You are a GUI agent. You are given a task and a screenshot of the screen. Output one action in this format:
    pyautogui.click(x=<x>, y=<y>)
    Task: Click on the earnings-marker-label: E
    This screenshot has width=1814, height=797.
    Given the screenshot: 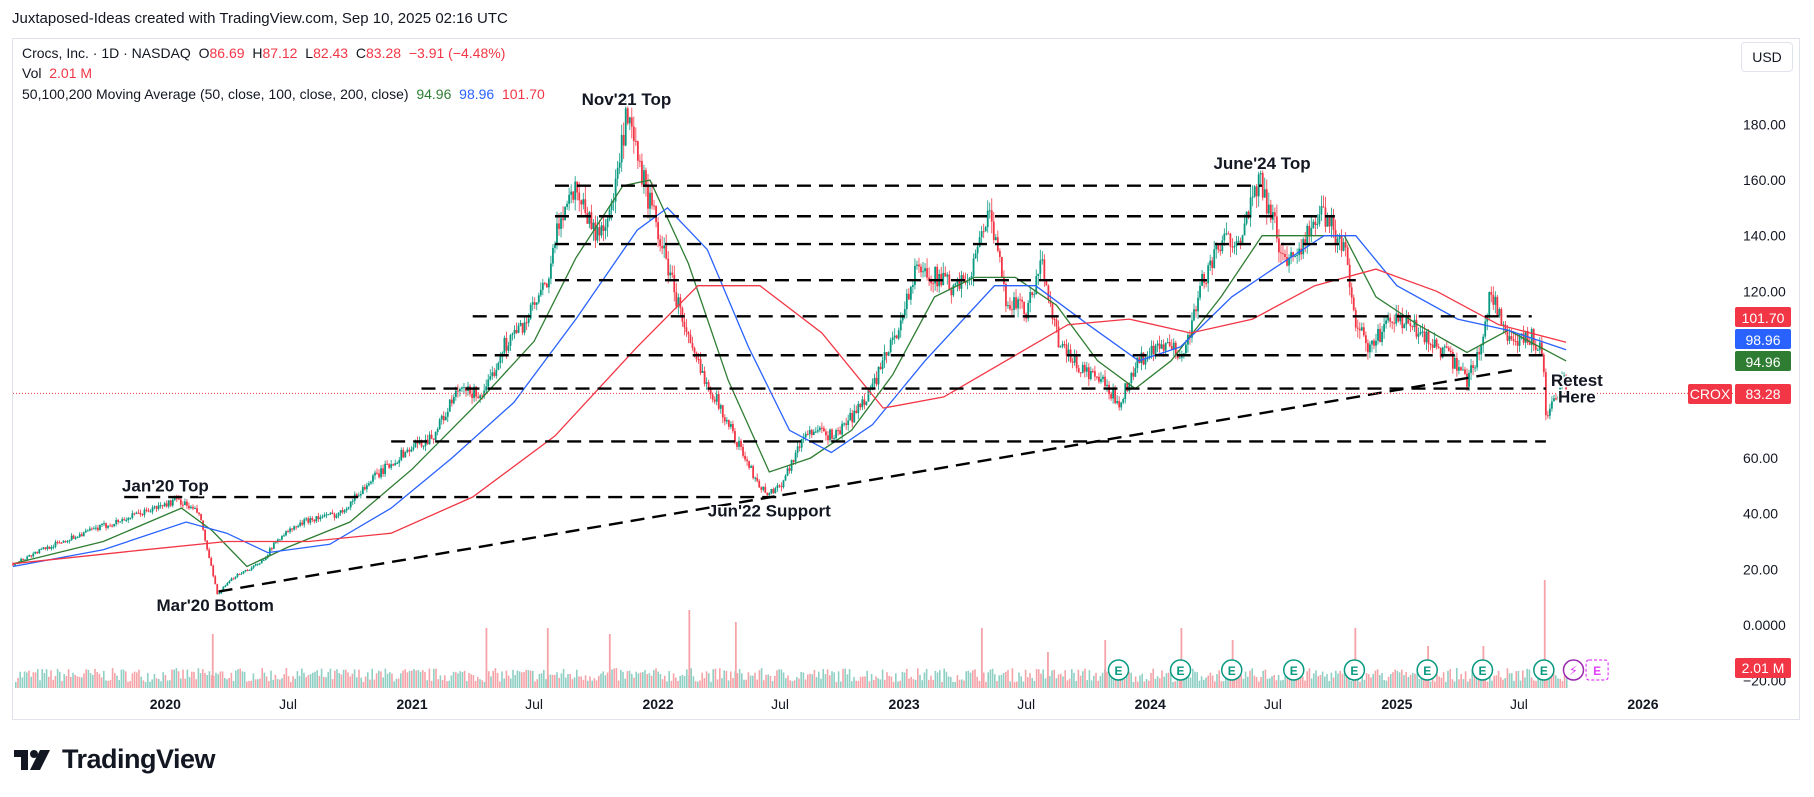 What is the action you would take?
    pyautogui.click(x=1482, y=671)
    